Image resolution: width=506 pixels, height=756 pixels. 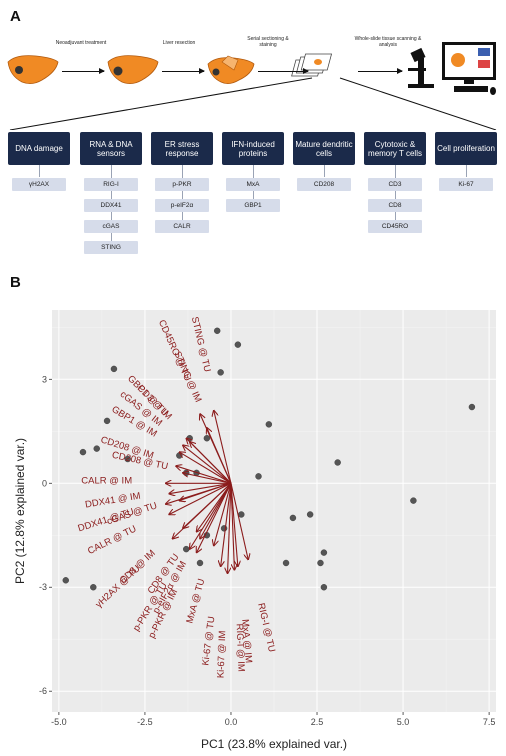 What do you see at coordinates (395, 148) in the screenshot?
I see `category-t-cells: Cytotoxic & memory T cells` at bounding box center [395, 148].